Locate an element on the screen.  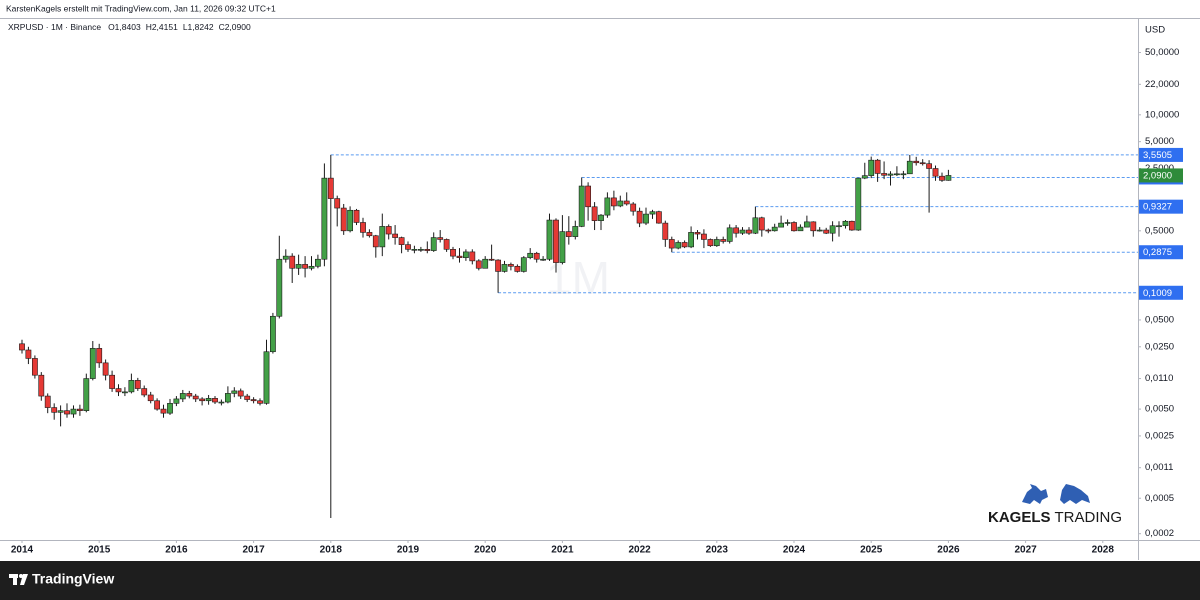
level-tag: 0,2875 is located at coordinates (1157, 252).